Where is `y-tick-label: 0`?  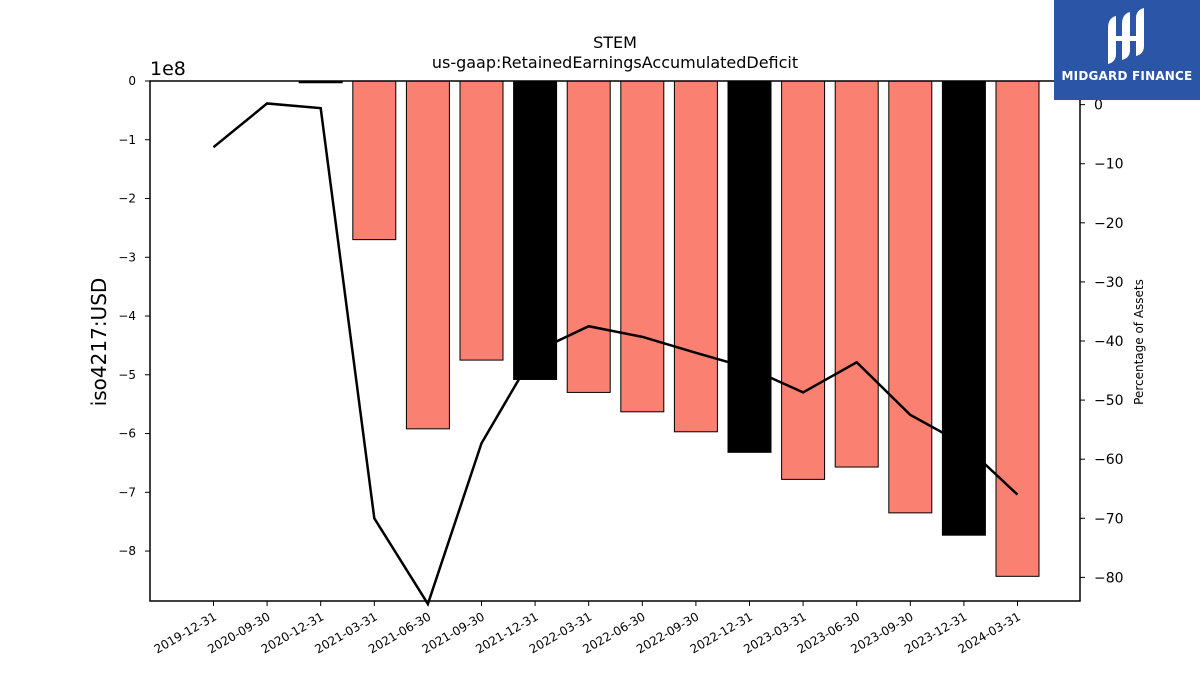 y-tick-label: 0 is located at coordinates (132, 81).